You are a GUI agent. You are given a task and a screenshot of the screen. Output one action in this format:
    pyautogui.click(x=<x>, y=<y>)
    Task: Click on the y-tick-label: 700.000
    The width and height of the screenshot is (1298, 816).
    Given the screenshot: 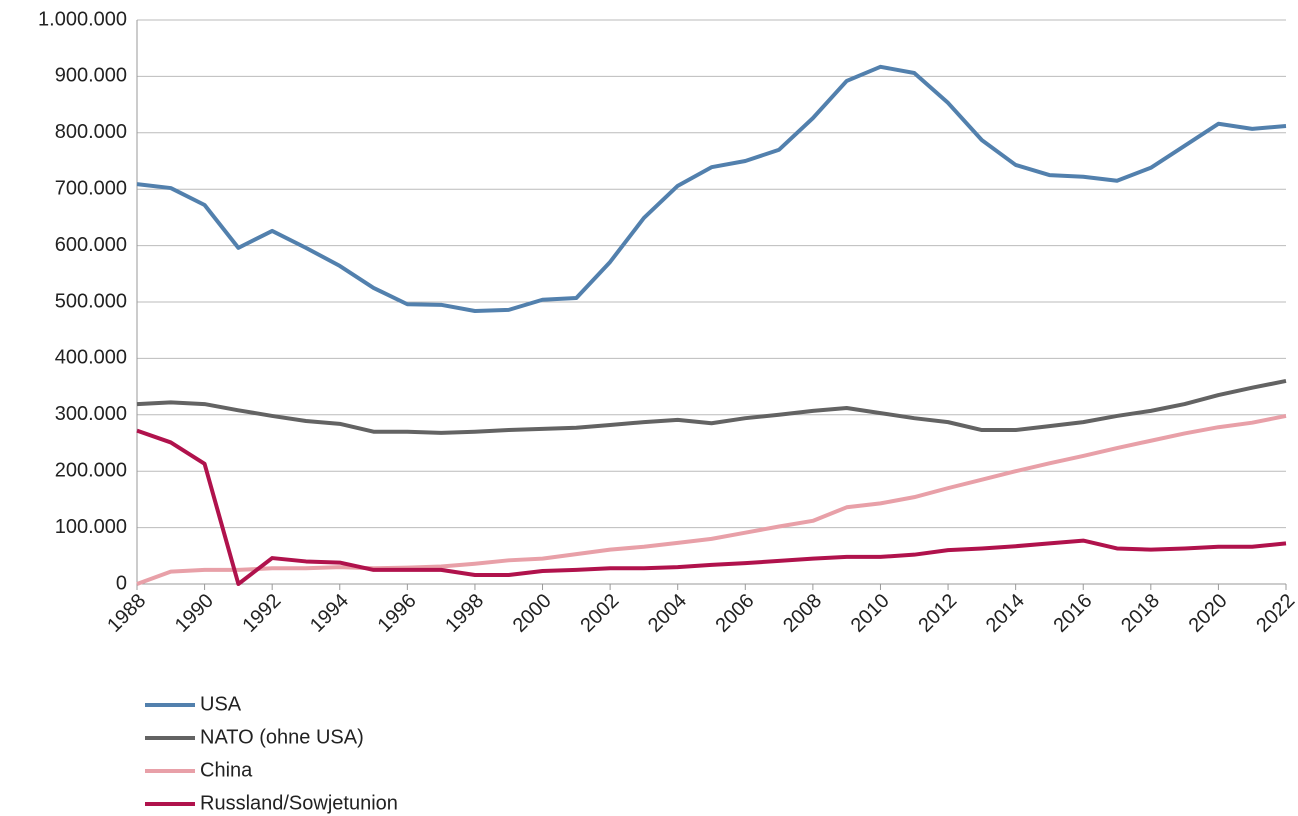 What is the action you would take?
    pyautogui.click(x=91, y=188)
    